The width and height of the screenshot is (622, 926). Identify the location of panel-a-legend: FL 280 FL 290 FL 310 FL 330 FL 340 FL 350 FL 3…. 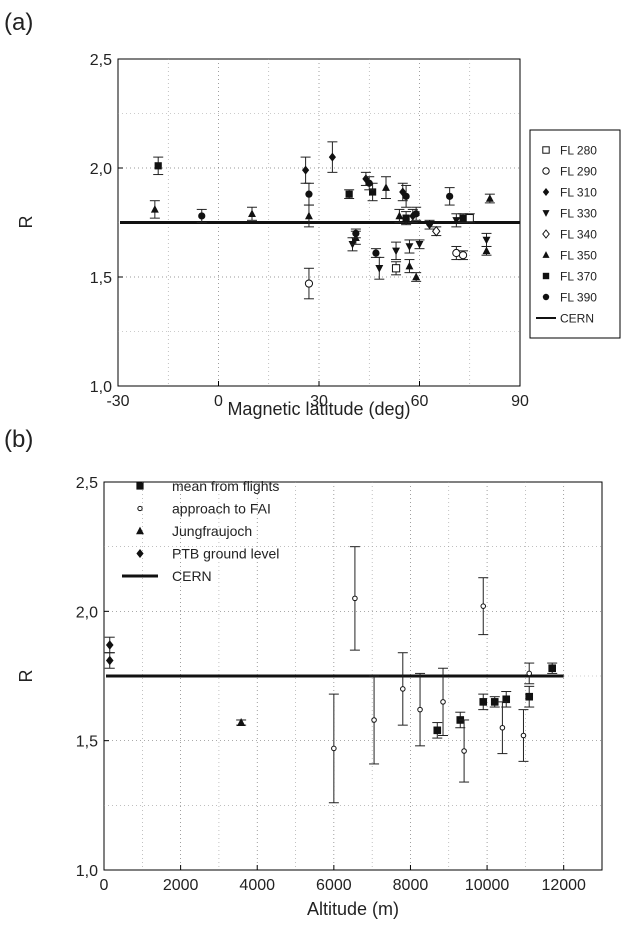
(575, 234).